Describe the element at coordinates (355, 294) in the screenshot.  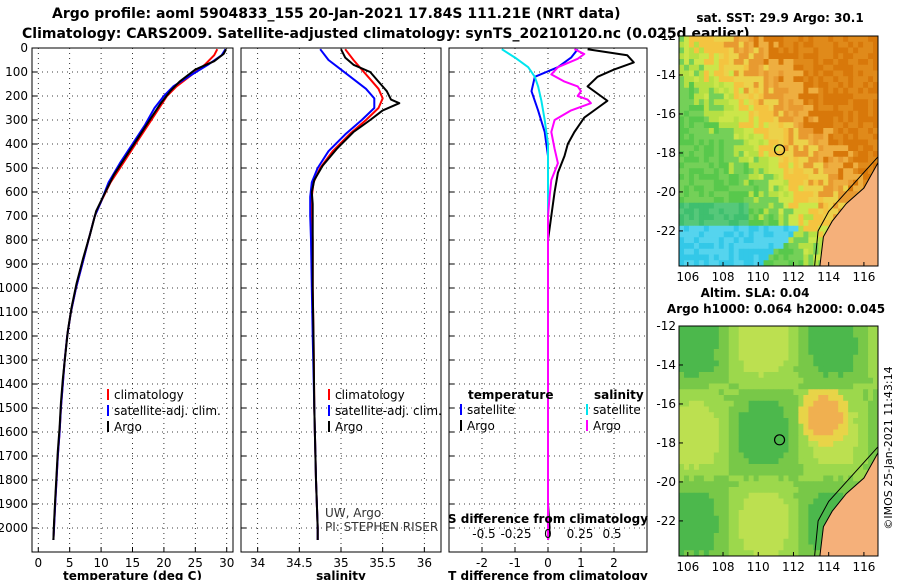
I see `series-line-salinity-argo` at that location.